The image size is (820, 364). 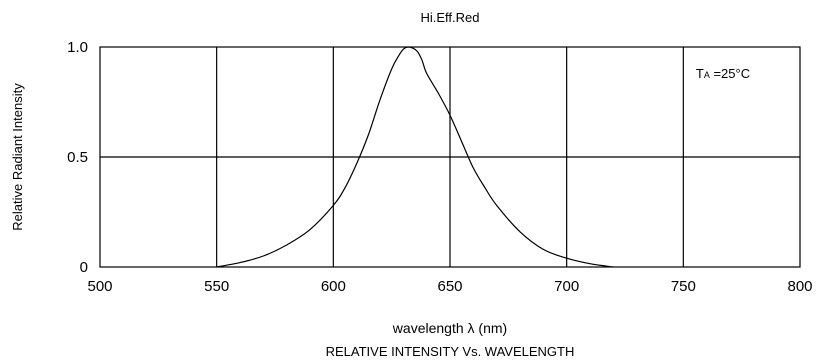 What do you see at coordinates (449, 328) in the screenshot?
I see `x-axis-label: wavelength λ (nm)` at bounding box center [449, 328].